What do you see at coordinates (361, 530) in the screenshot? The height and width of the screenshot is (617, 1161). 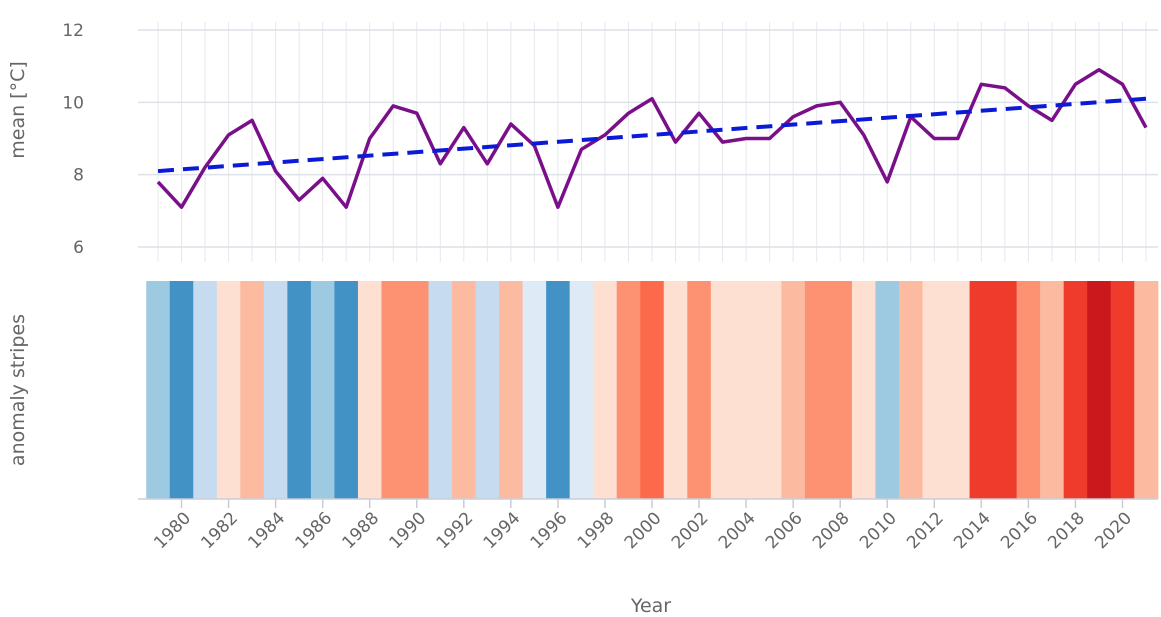 I see `x-tick-label: 1988` at bounding box center [361, 530].